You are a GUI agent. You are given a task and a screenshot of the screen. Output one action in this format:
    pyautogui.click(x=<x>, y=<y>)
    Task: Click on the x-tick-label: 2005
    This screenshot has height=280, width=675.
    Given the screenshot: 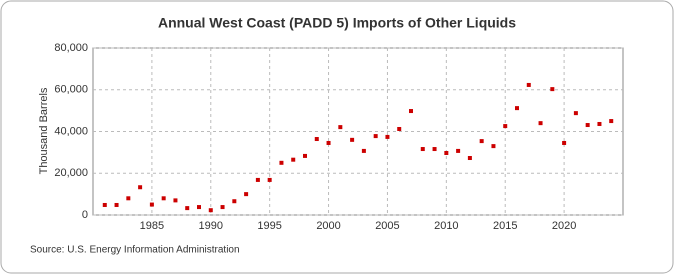 What is the action you would take?
    pyautogui.click(x=387, y=226)
    